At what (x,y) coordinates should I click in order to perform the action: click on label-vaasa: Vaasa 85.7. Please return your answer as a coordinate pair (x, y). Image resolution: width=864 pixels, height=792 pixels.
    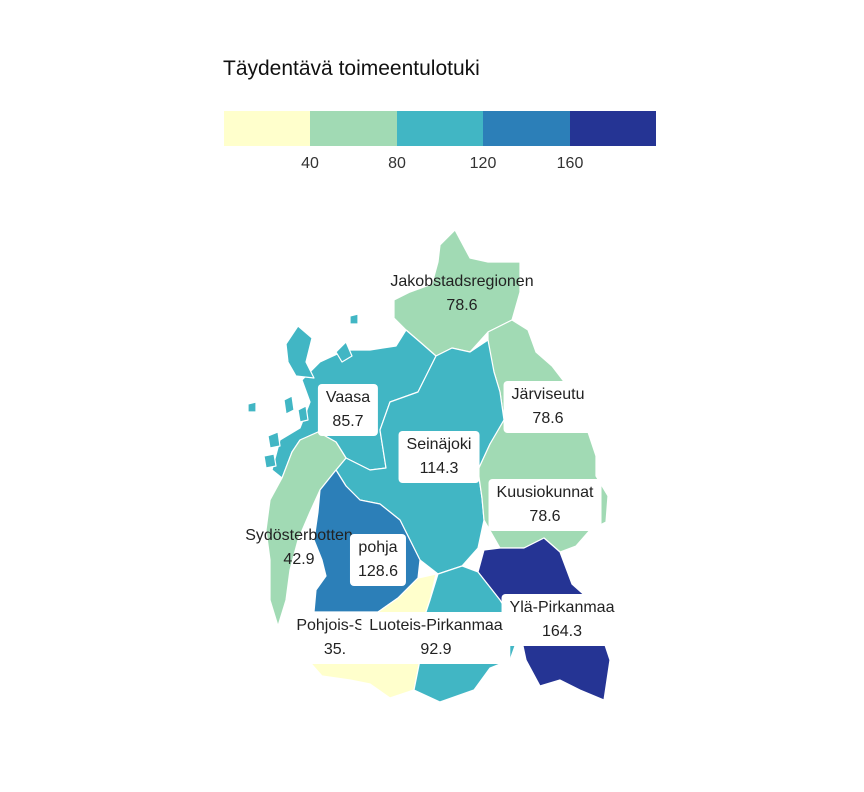
    Looking at the image, I should click on (348, 410).